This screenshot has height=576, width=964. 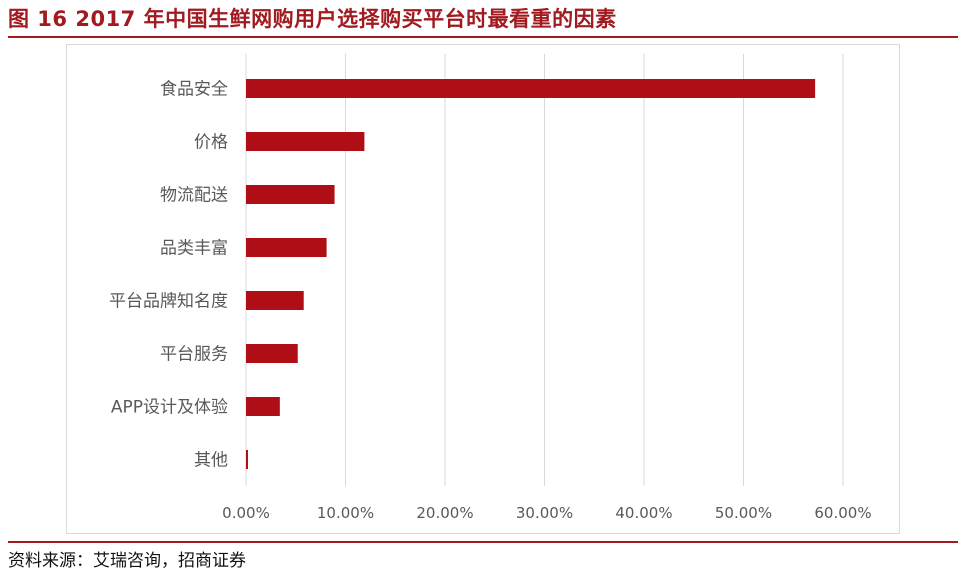 What do you see at coordinates (194, 196) in the screenshot?
I see `category-label: 物流配送` at bounding box center [194, 196].